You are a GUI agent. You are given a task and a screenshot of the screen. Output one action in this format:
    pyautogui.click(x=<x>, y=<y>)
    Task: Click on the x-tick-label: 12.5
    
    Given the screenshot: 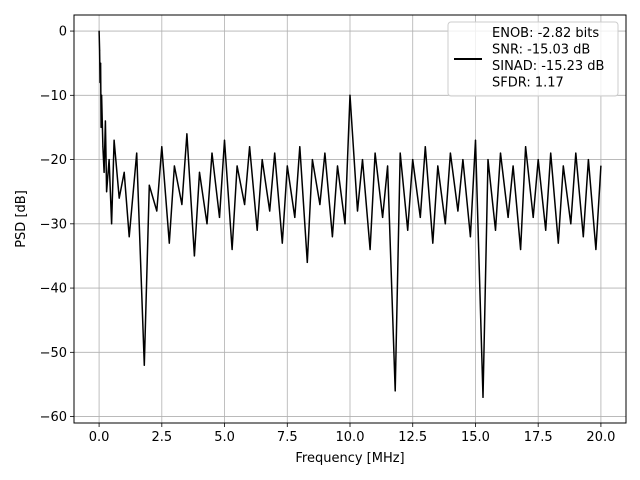 What is the action you would take?
    pyautogui.click(x=412, y=437)
    